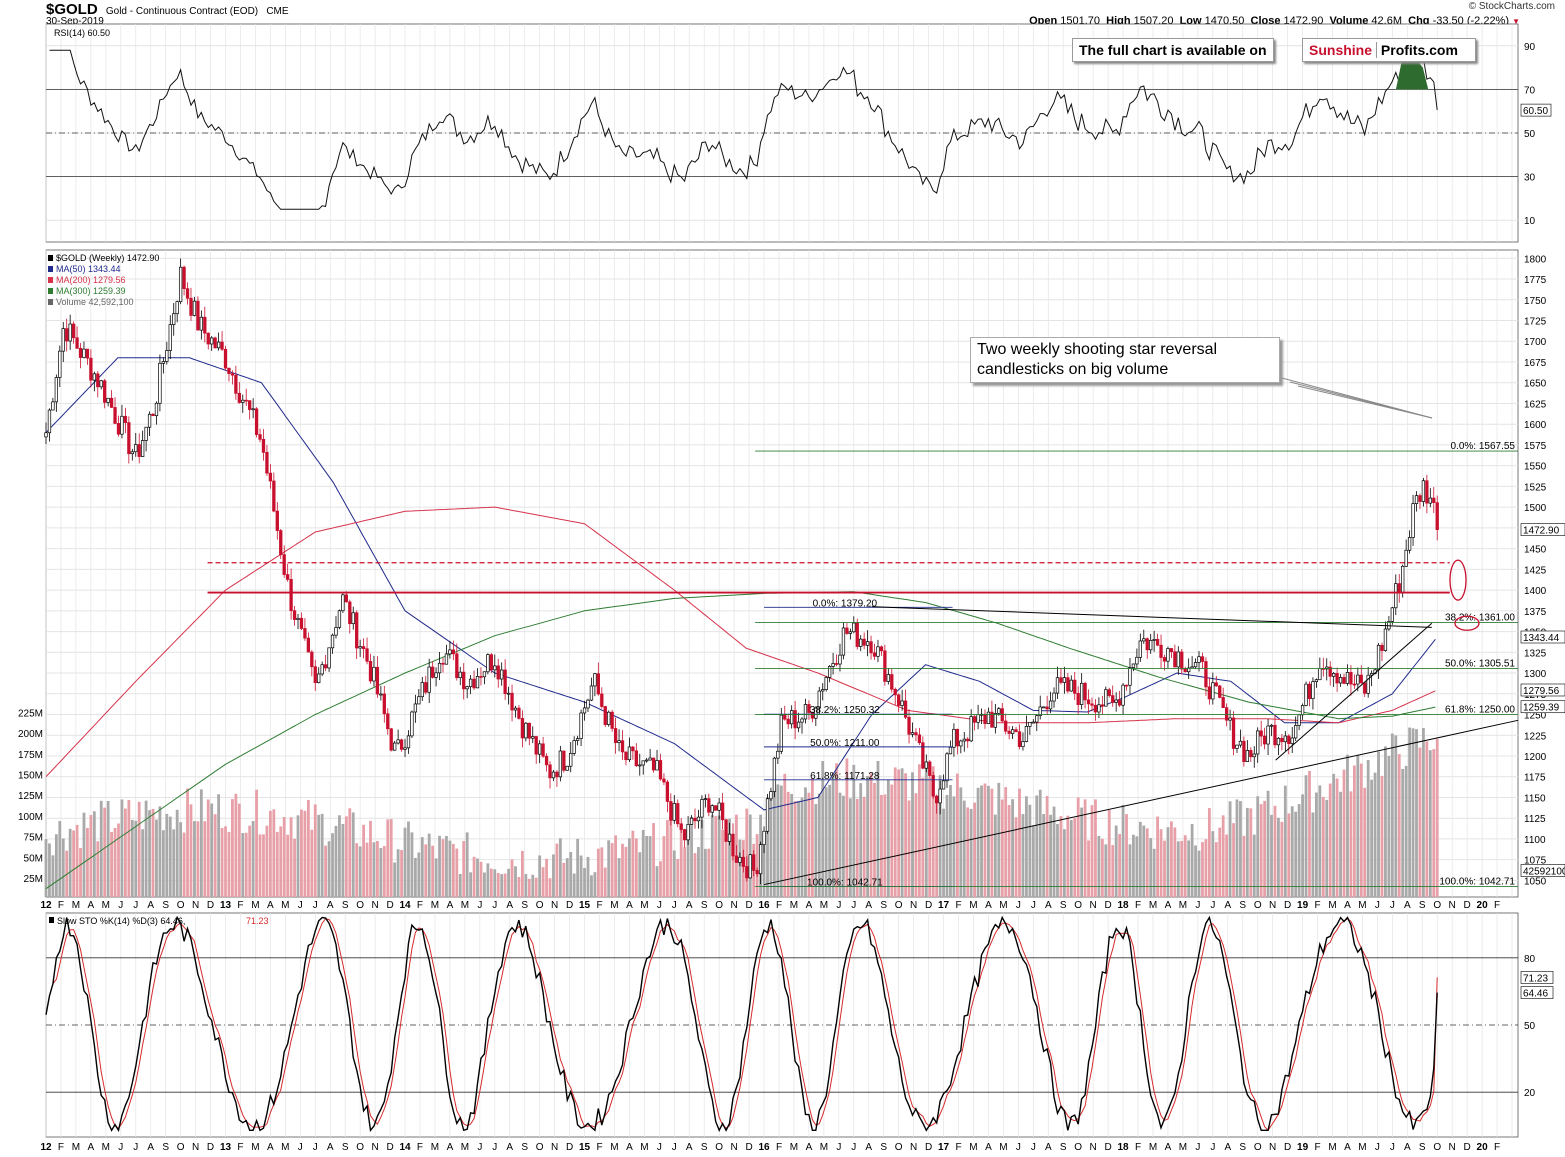  What do you see at coordinates (1535, 778) in the screenshot?
I see `price-tick-label: 1175` at bounding box center [1535, 778].